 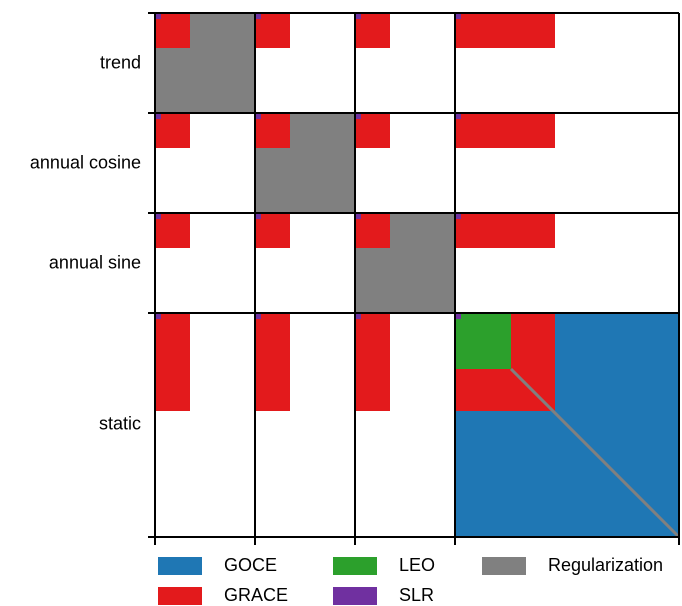 What do you see at coordinates (422, 230) in the screenshot?
I see `regularization-block-sine-upper` at bounding box center [422, 230].